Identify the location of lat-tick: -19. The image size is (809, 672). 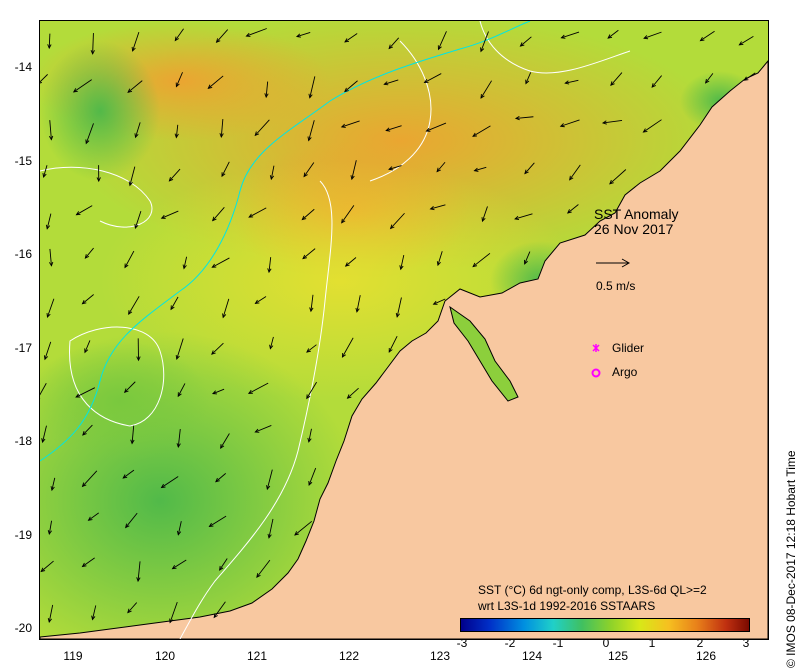
(23, 535).